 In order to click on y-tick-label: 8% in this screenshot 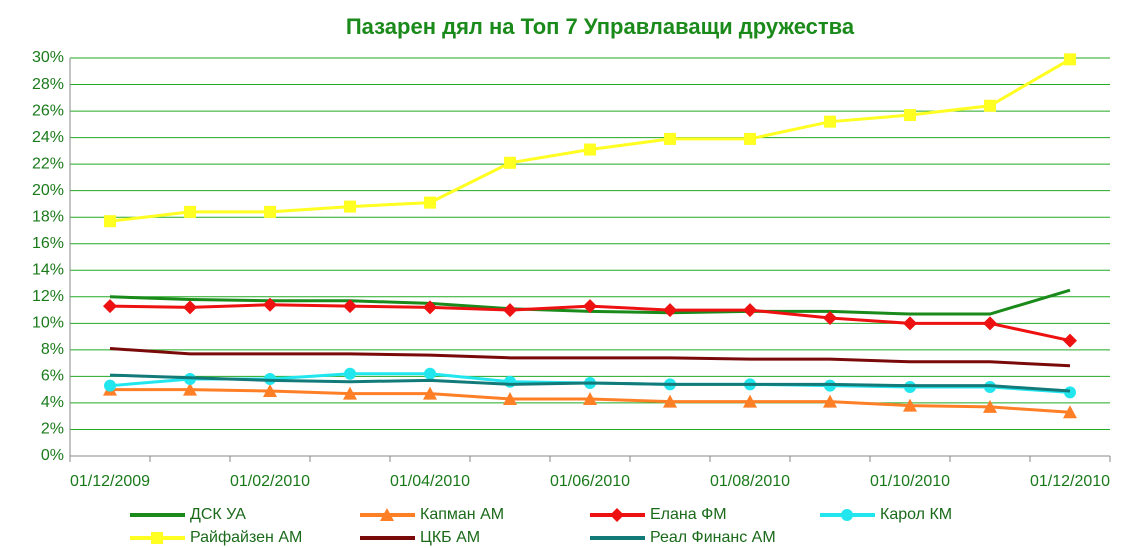, I will do `click(52, 349)`.